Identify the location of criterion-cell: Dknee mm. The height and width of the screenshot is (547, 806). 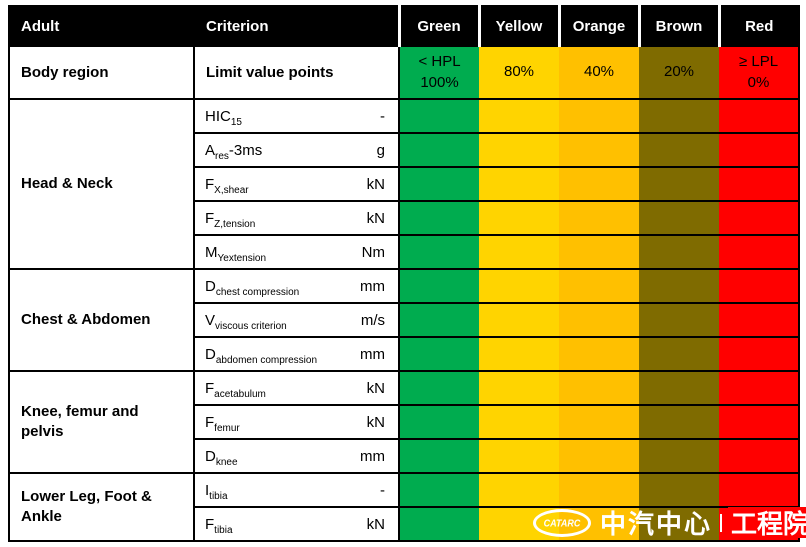
(296, 456).